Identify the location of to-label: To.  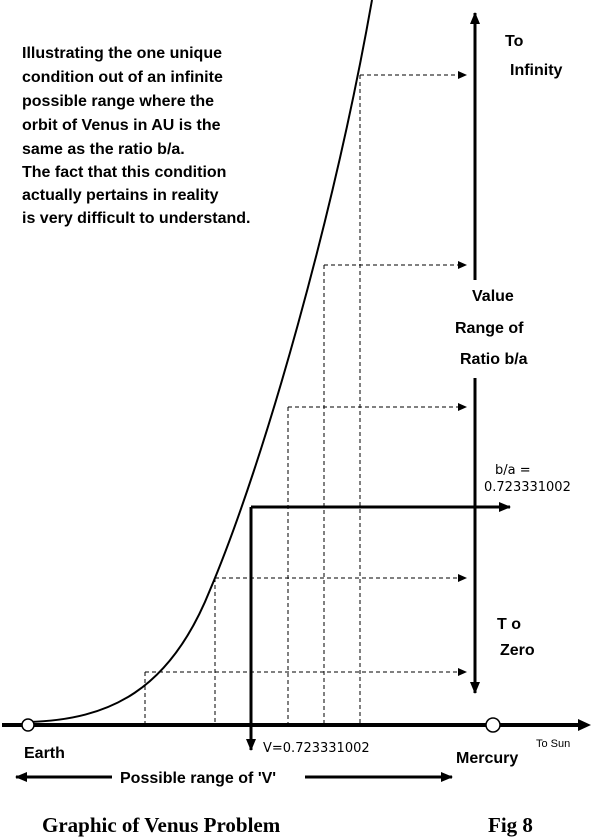
(514, 41).